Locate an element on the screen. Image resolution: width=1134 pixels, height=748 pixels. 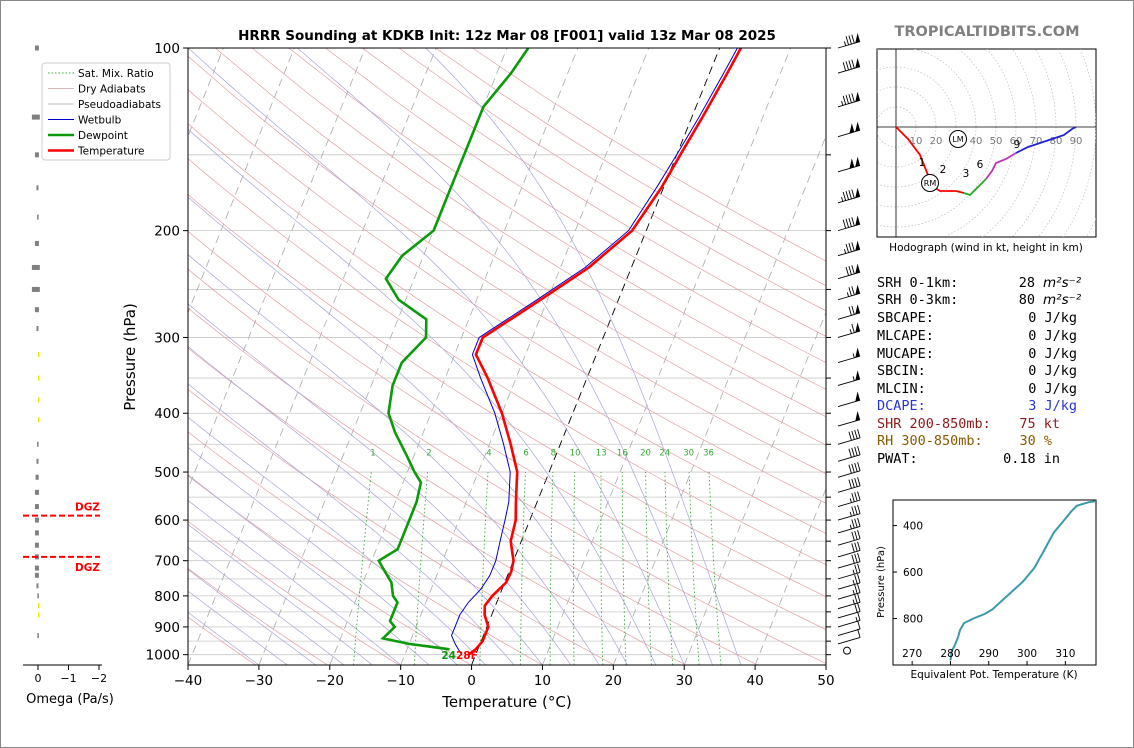
hodograph-ring-label: 60 is located at coordinates (1016, 141).